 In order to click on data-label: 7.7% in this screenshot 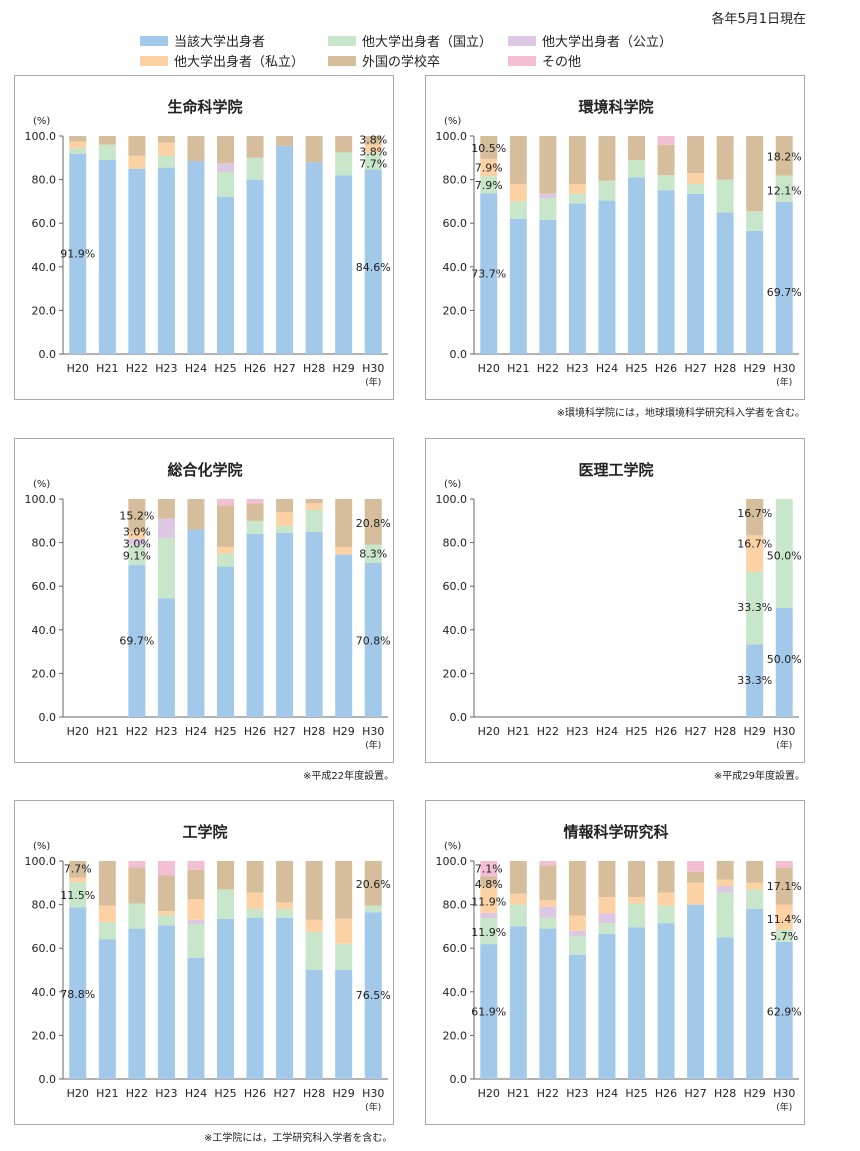, I will do `click(373, 163)`.